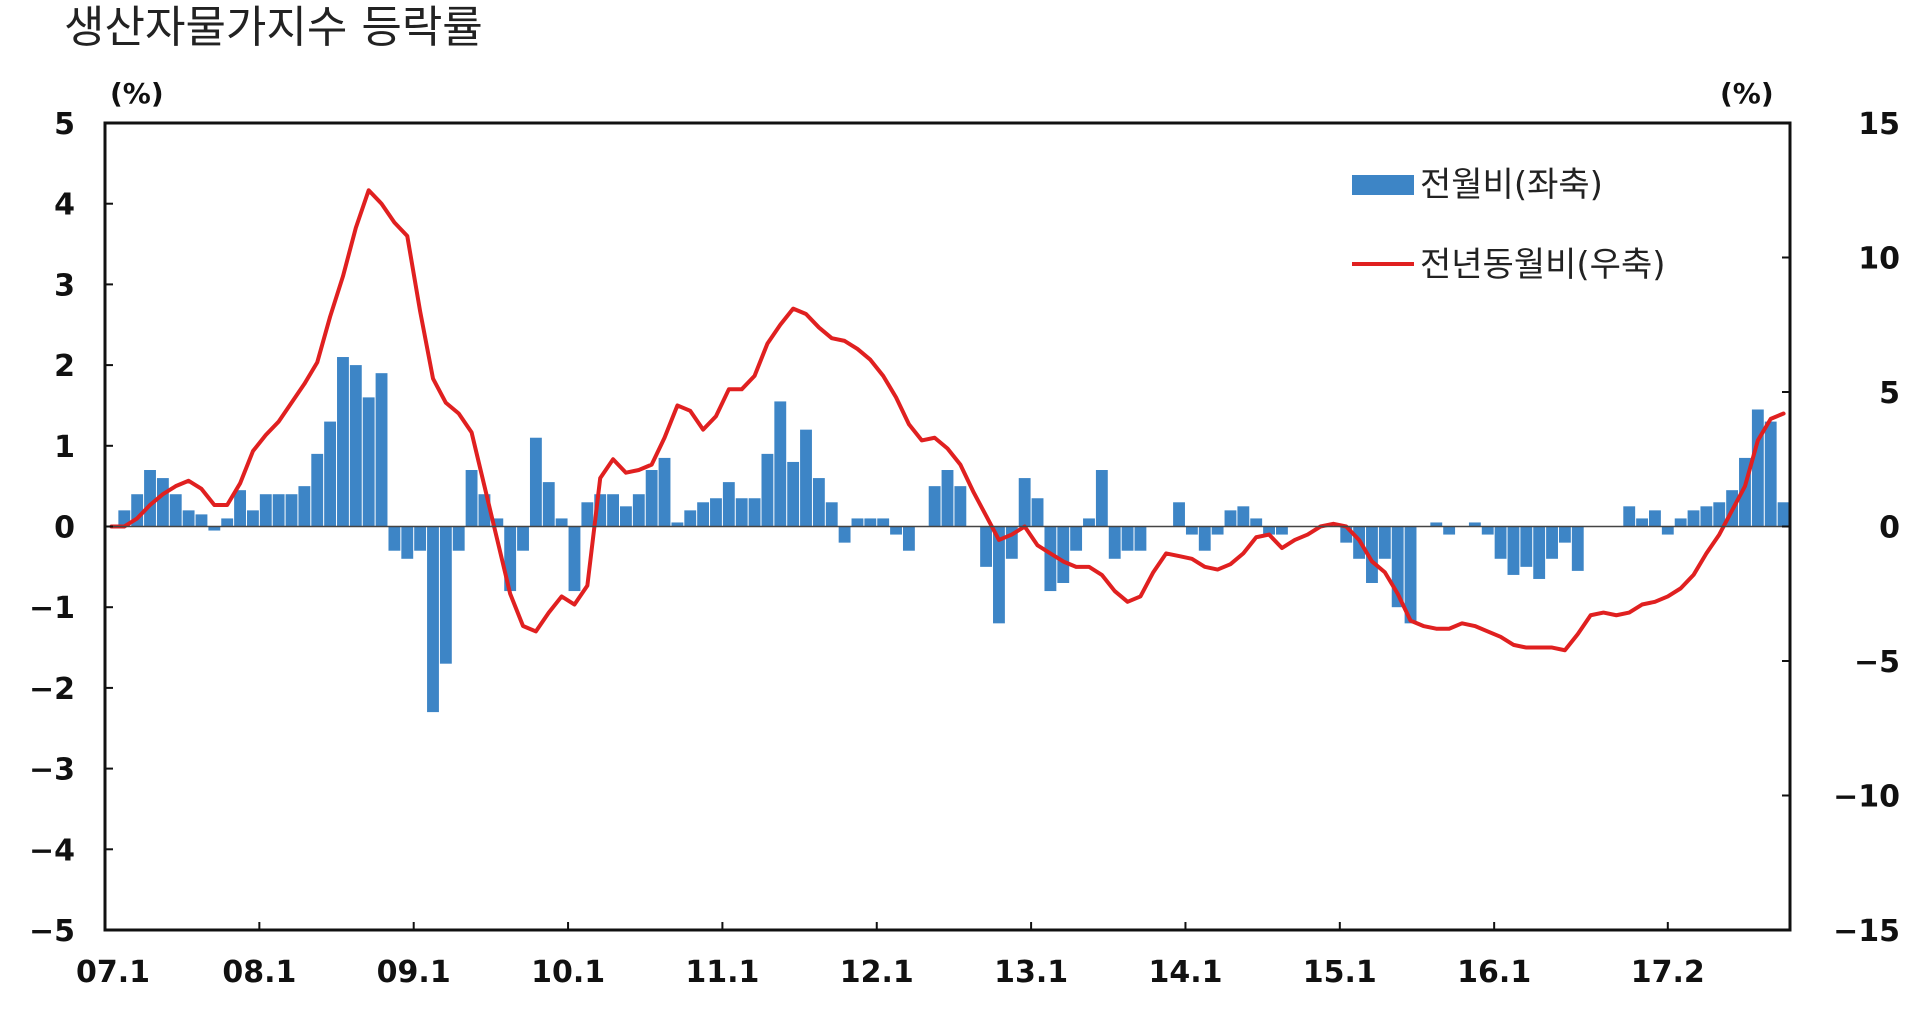 This screenshot has height=1011, width=1920. Describe the element at coordinates (52, 689) in the screenshot. I see `left-tick-label-7: −2` at that location.